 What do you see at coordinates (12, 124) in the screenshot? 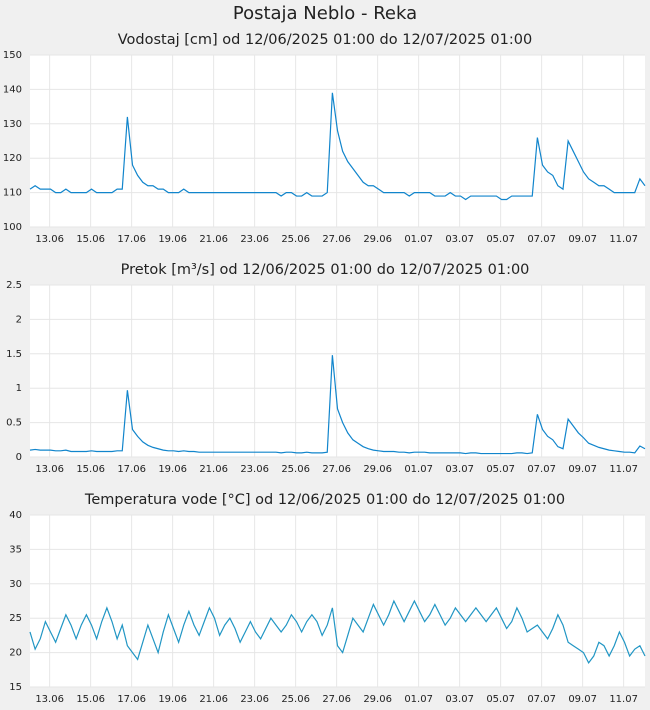
I see `y-tick-label: 130` at bounding box center [12, 124].